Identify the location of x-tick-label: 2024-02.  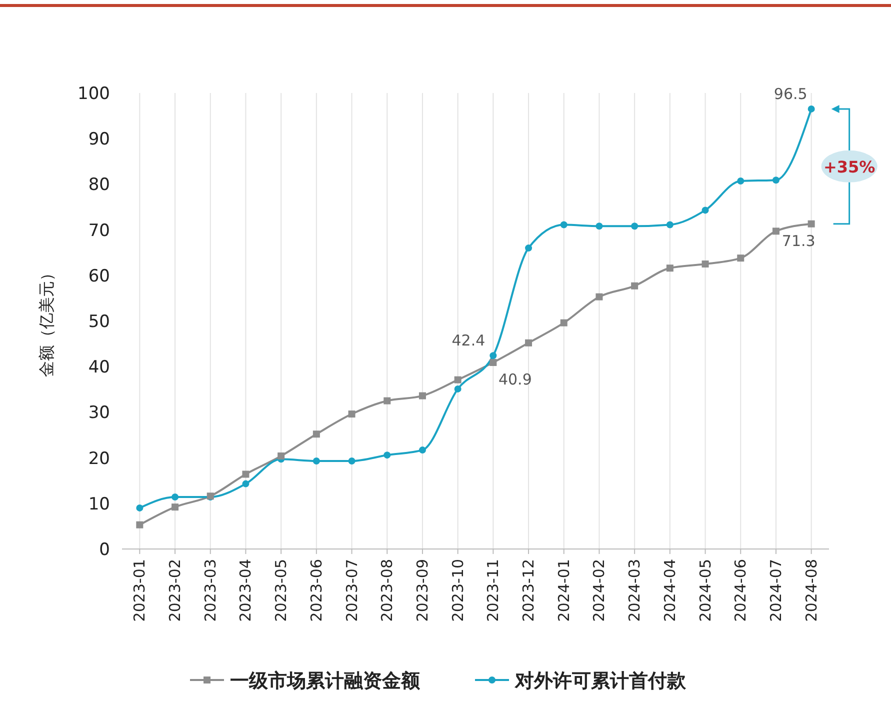
(599, 590).